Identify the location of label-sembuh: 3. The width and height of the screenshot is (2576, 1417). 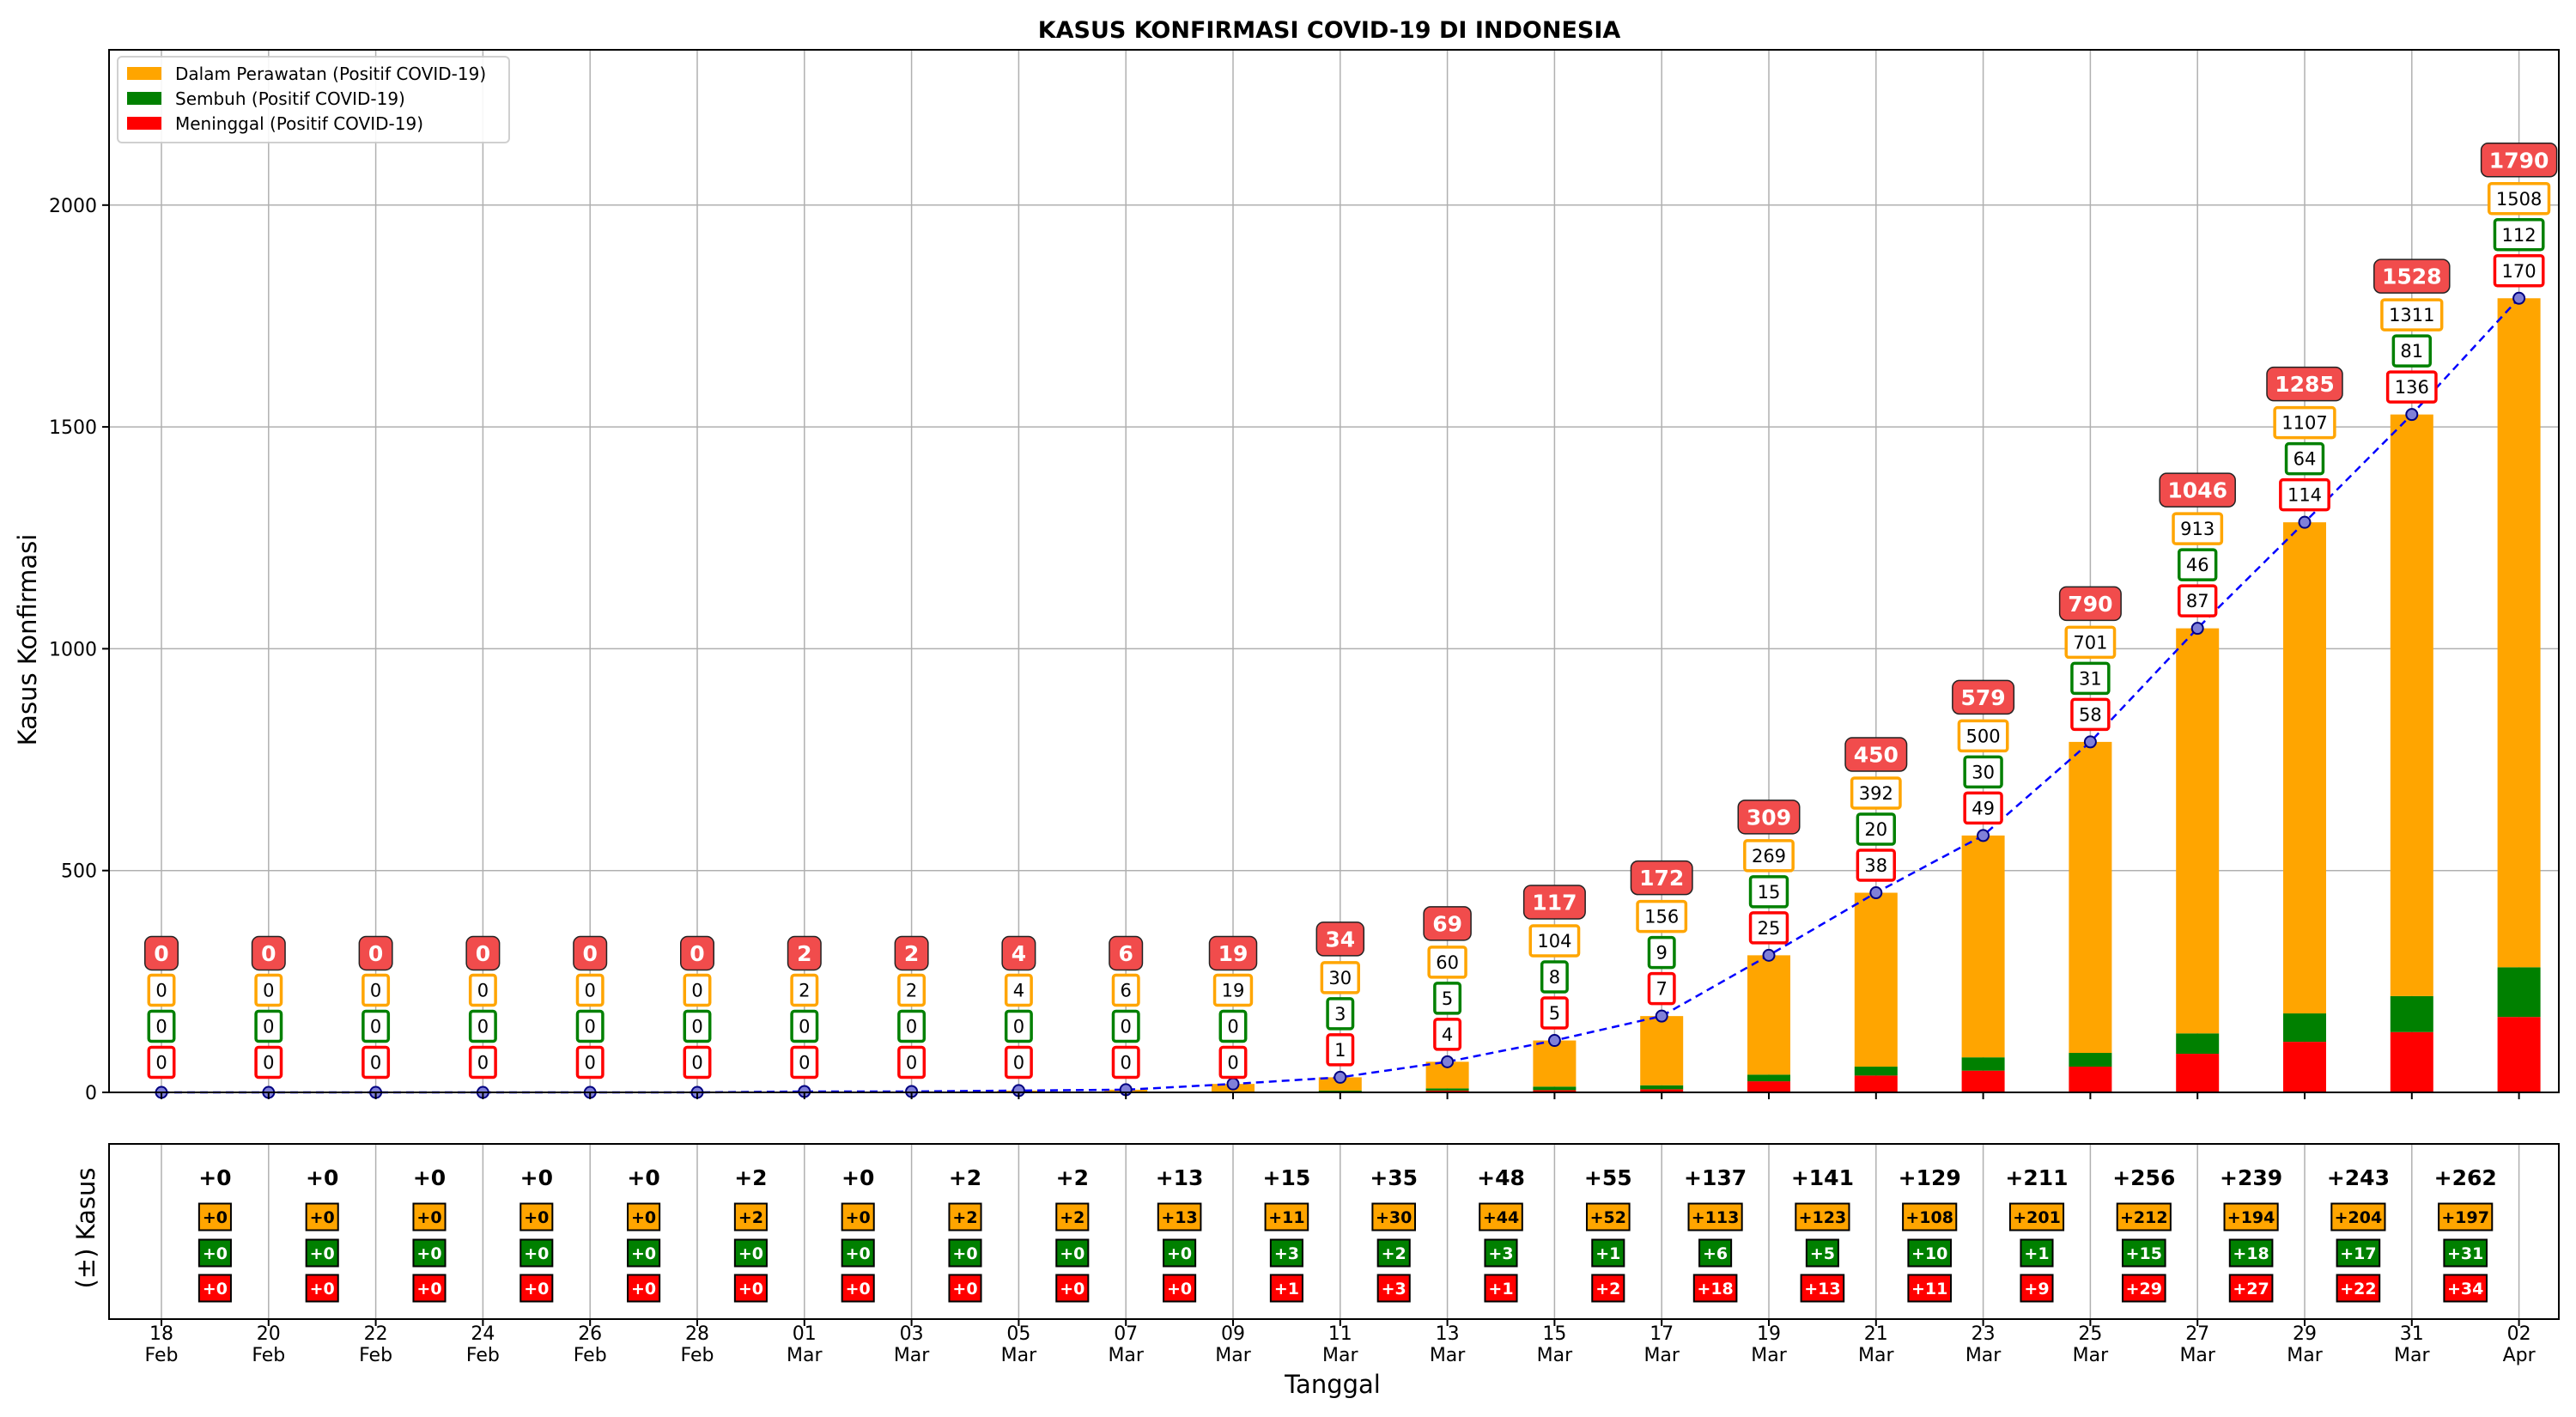
(1340, 1014).